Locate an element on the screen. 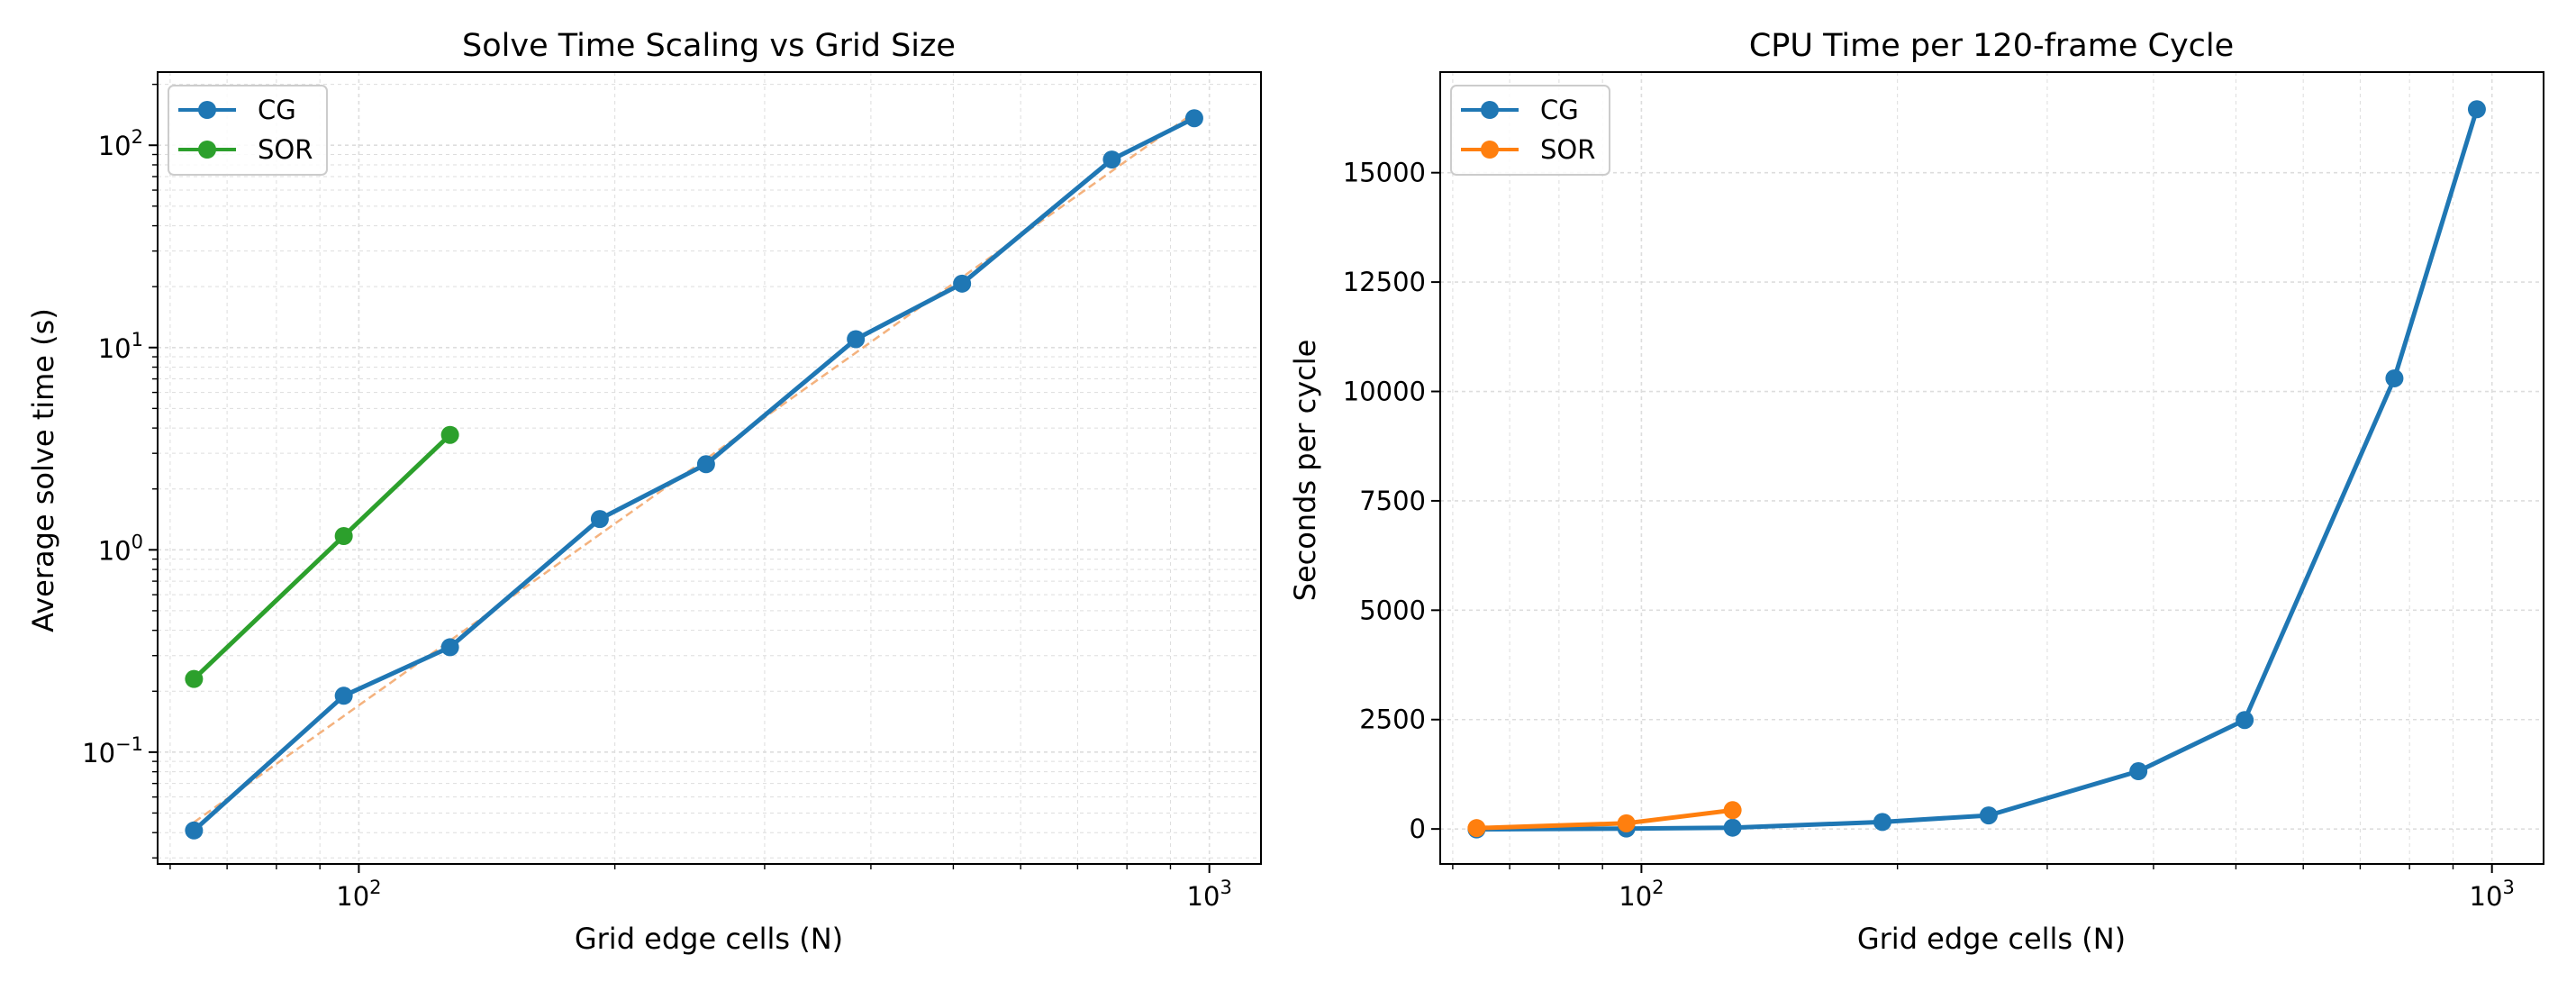 The width and height of the screenshot is (2576, 991). y-axis-label: Average solve time (s) is located at coordinates (43, 470).